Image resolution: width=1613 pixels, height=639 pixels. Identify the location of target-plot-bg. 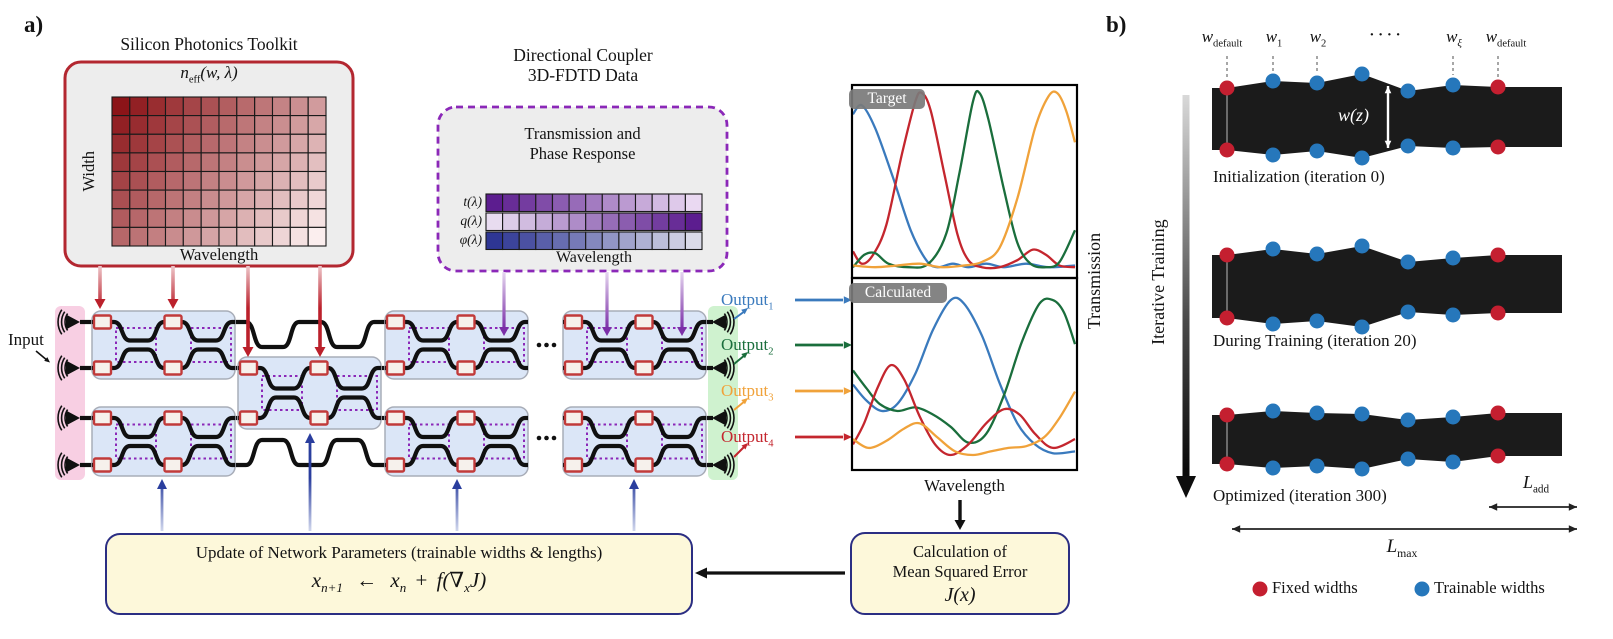
(964, 181).